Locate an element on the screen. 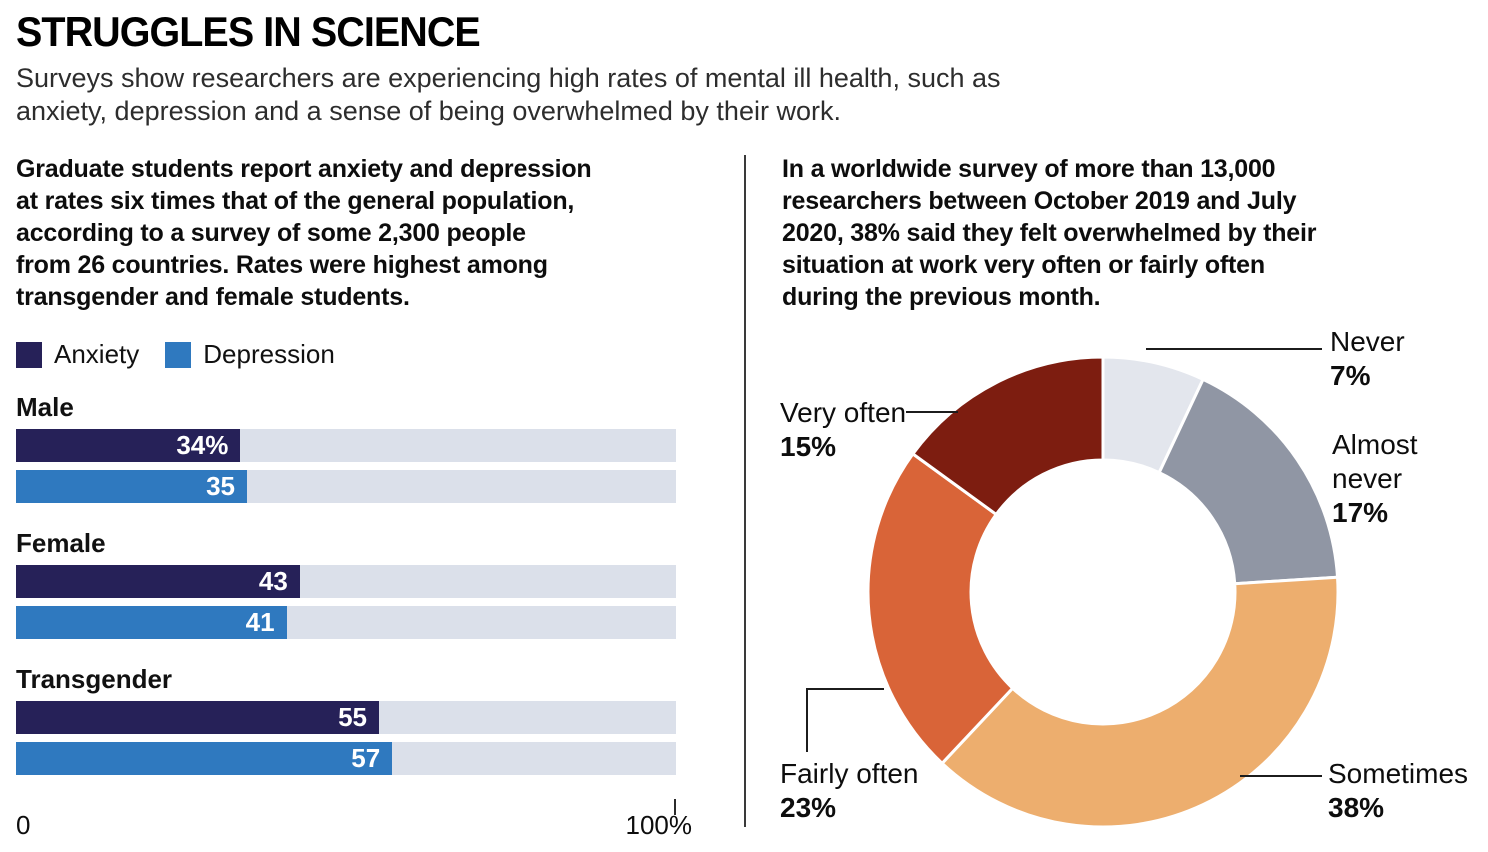  anxiety-legend-label: Anxiety is located at coordinates (97, 354).